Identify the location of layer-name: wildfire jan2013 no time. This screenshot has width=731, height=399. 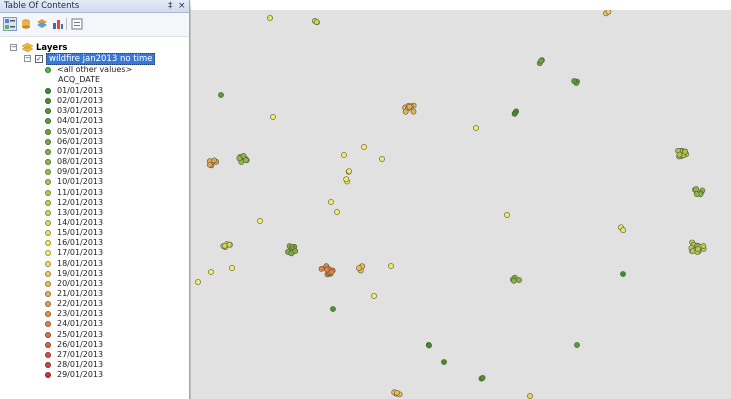
(101, 59).